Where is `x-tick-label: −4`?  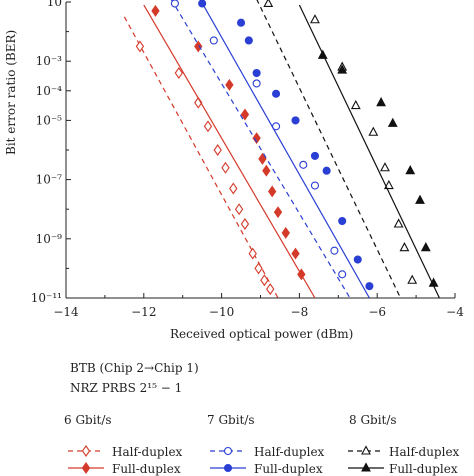
x-tick-label: −4 is located at coordinates (455, 312).